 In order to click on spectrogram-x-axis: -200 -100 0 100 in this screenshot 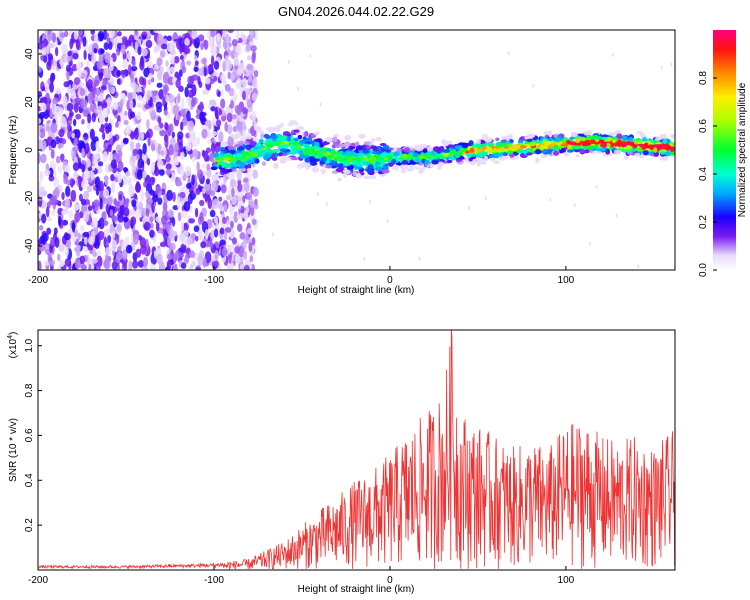, I will do `click(301, 276)`.